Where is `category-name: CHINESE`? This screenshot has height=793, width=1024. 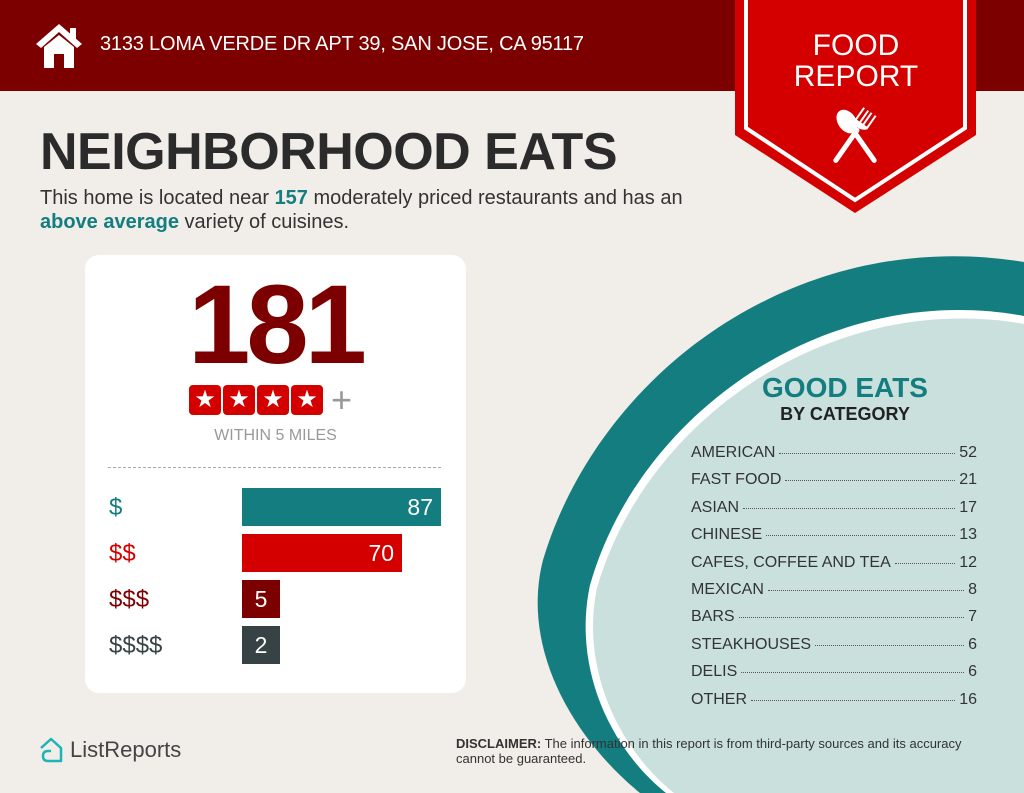
category-name: CHINESE is located at coordinates (727, 535).